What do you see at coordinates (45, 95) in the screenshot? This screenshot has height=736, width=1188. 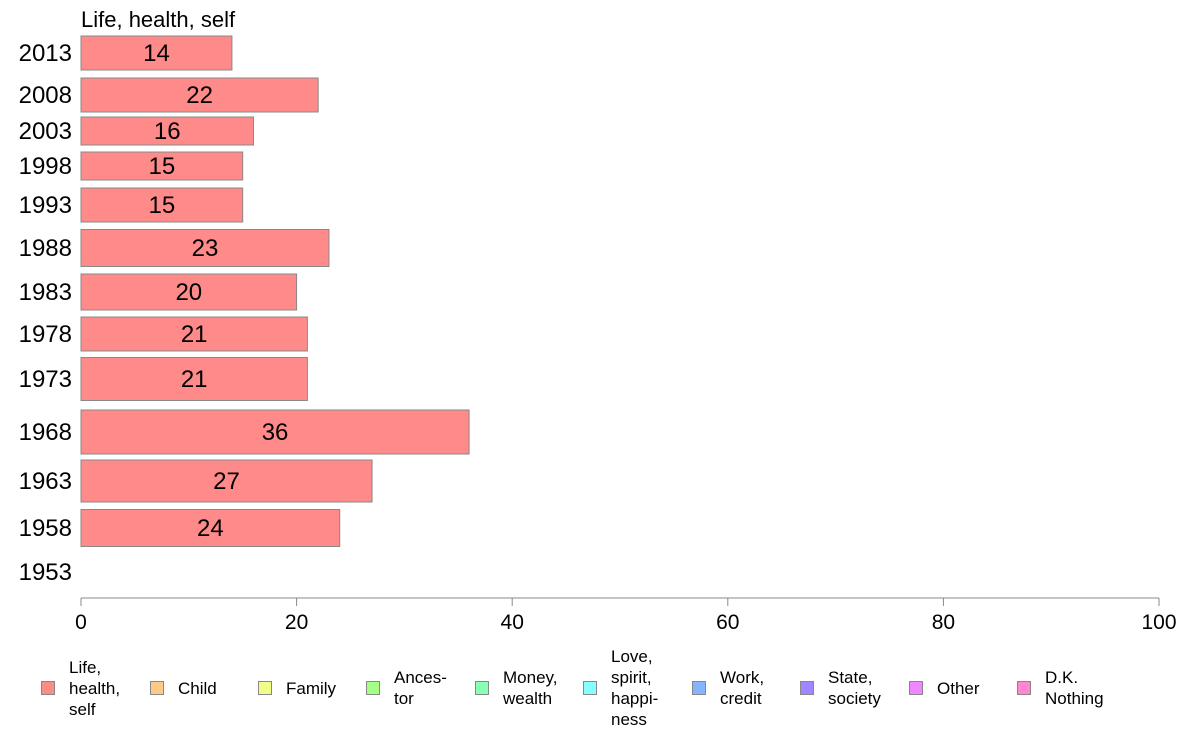 I see `y-tick-label: 2008` at bounding box center [45, 95].